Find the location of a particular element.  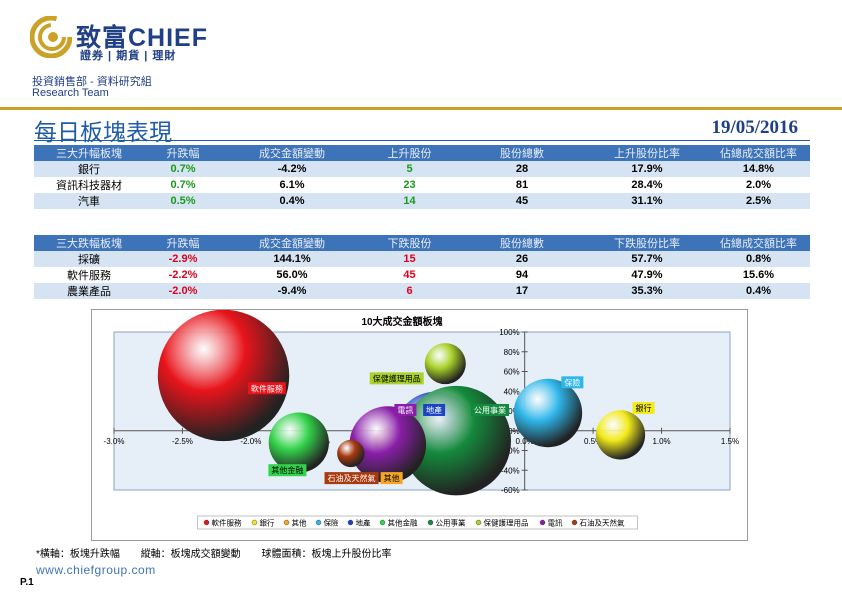

y-tick-label: 40% is located at coordinates (512, 391).